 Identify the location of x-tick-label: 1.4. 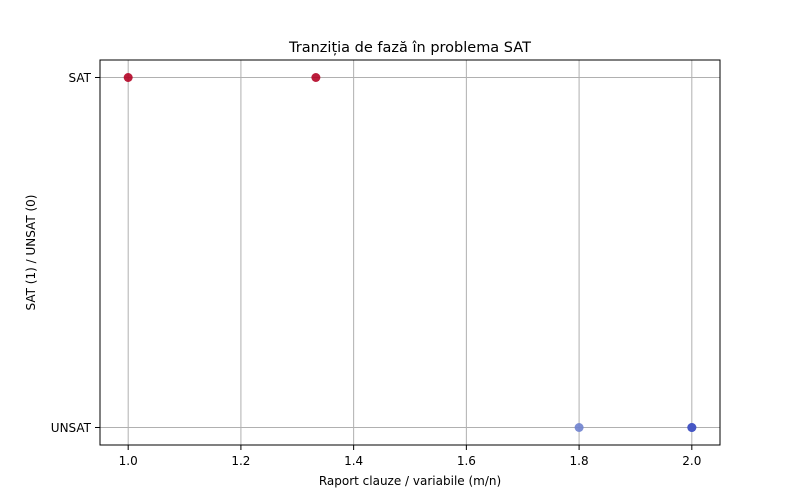
(353, 461).